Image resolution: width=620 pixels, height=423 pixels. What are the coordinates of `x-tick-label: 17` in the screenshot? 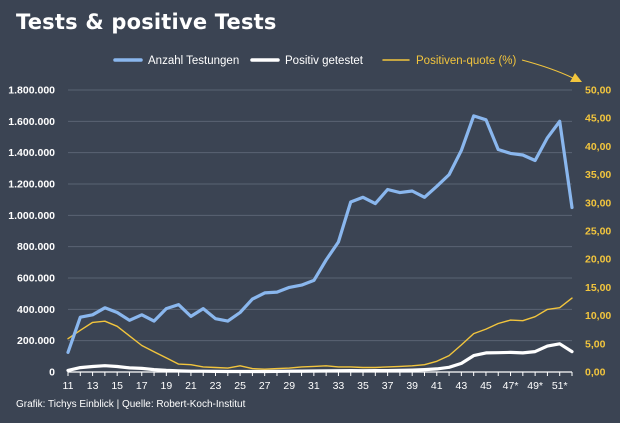 It's located at (142, 386).